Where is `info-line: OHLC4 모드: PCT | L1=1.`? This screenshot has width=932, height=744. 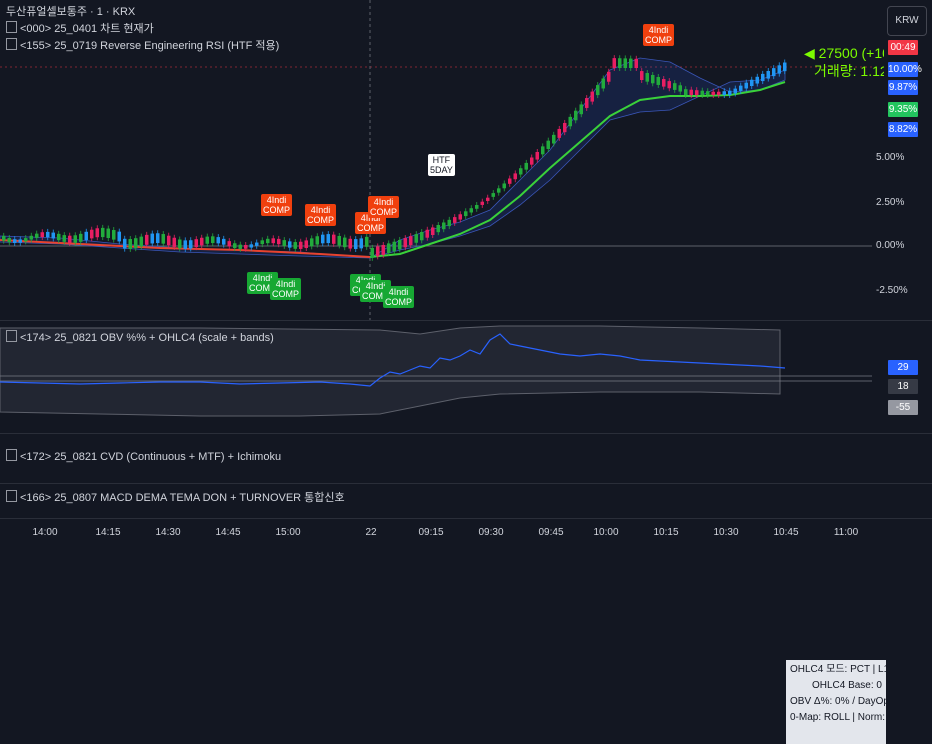 info-line: OHLC4 모드: PCT | L1=1. is located at coordinates (838, 669).